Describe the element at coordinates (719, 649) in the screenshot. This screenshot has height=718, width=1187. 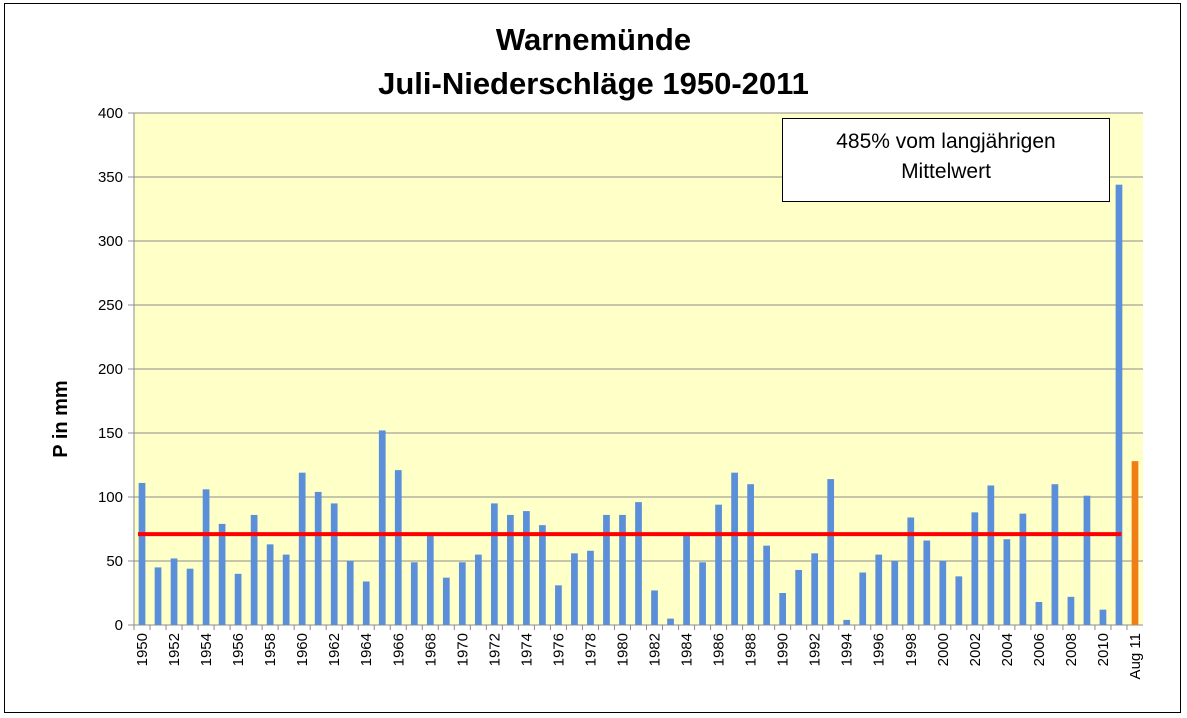
I see `x-tick-label: 1986` at that location.